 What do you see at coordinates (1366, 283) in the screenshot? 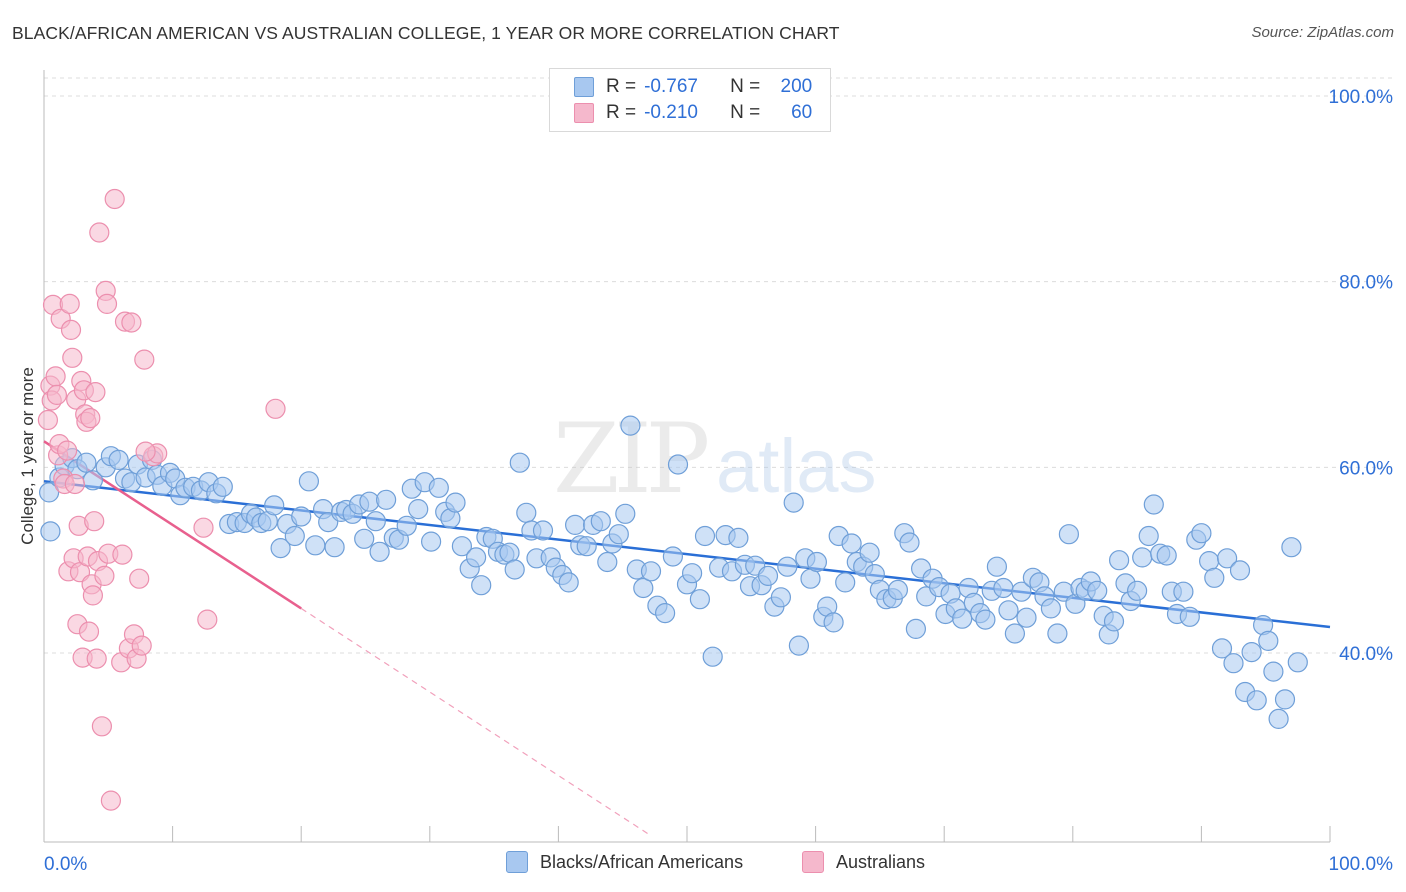
I see `y-tick-label: 80.0%` at bounding box center [1366, 283].